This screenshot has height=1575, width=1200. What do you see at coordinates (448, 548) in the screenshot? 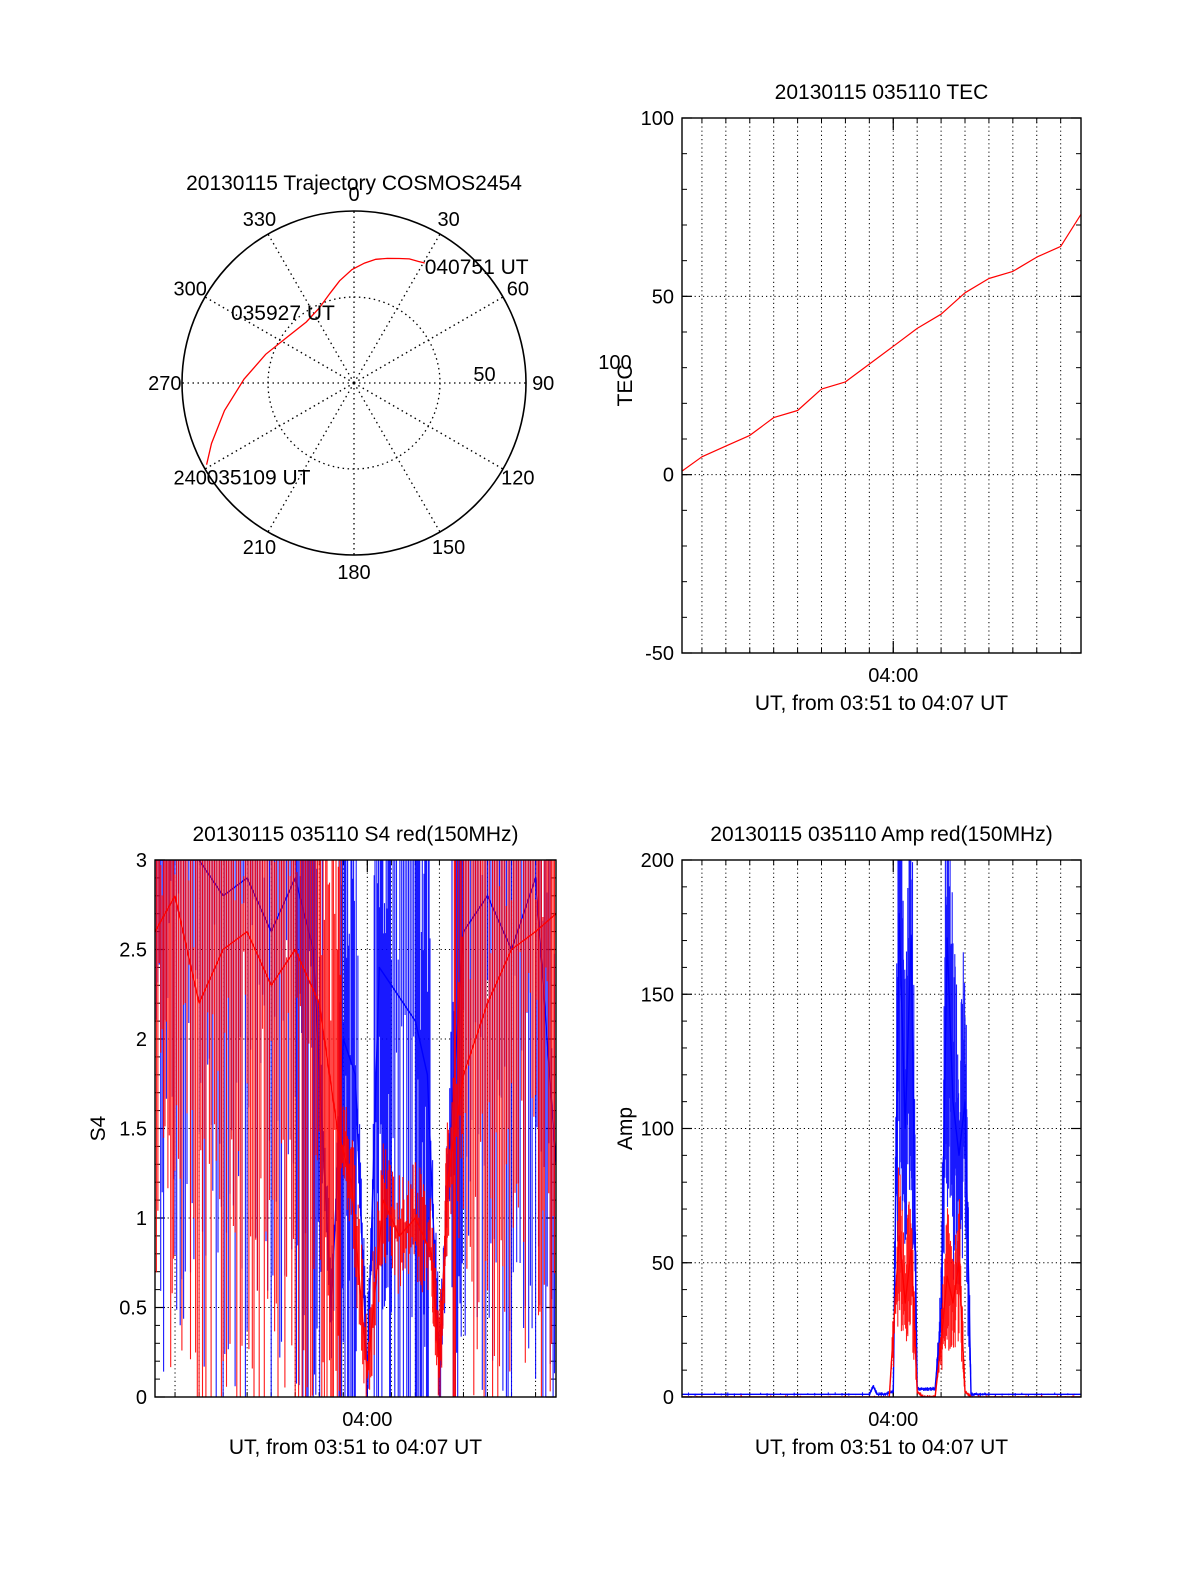
I see `azimuth-label: 150` at bounding box center [448, 548].